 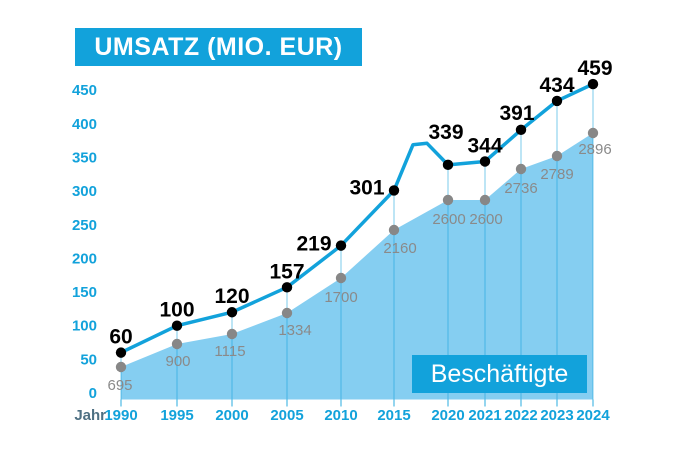 I want to click on employees-value-label: 1700, so click(x=340, y=297).